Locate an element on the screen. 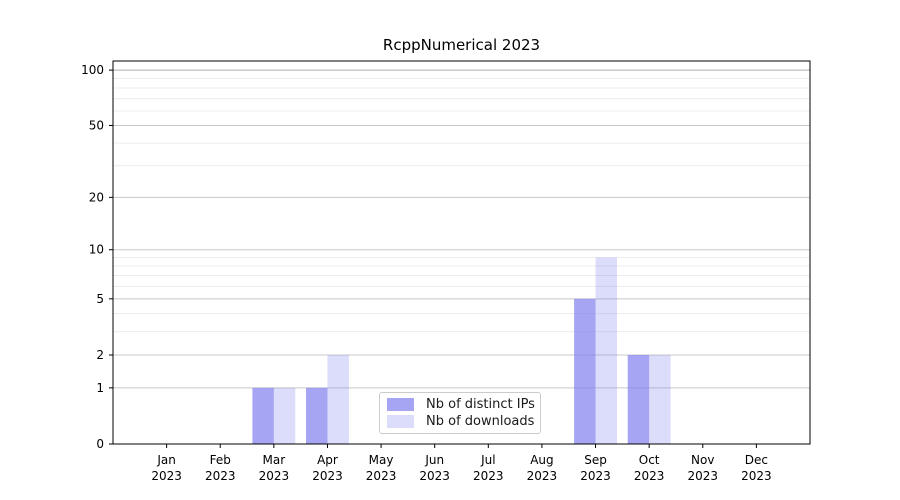 The height and width of the screenshot is (500, 900). y-tick-label: 2 is located at coordinates (100, 355).